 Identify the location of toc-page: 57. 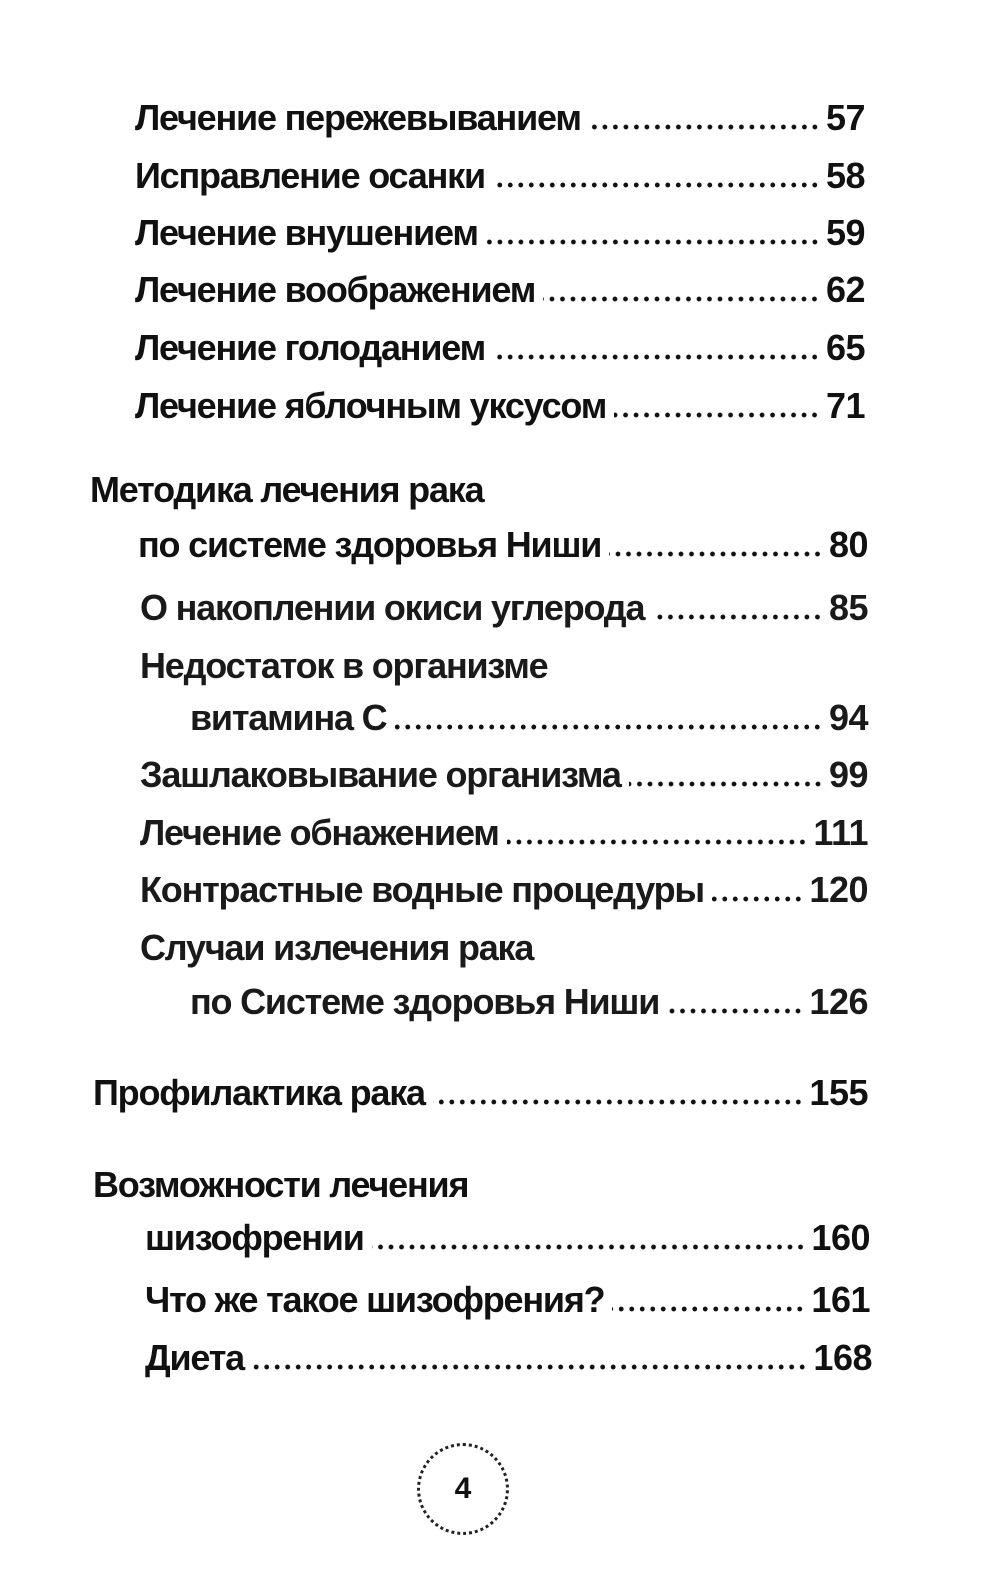
(845, 117).